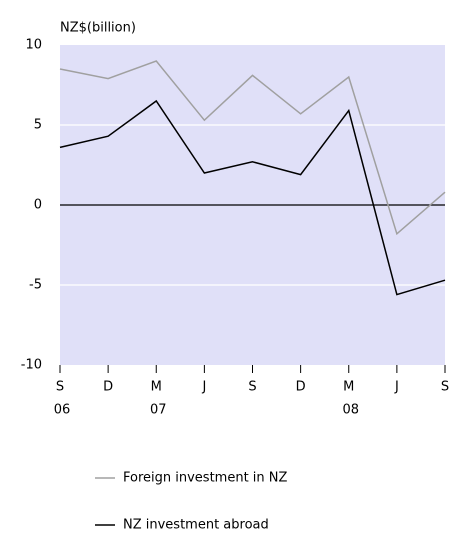  Describe the element at coordinates (350, 410) in the screenshot. I see `year-label: 08` at that location.